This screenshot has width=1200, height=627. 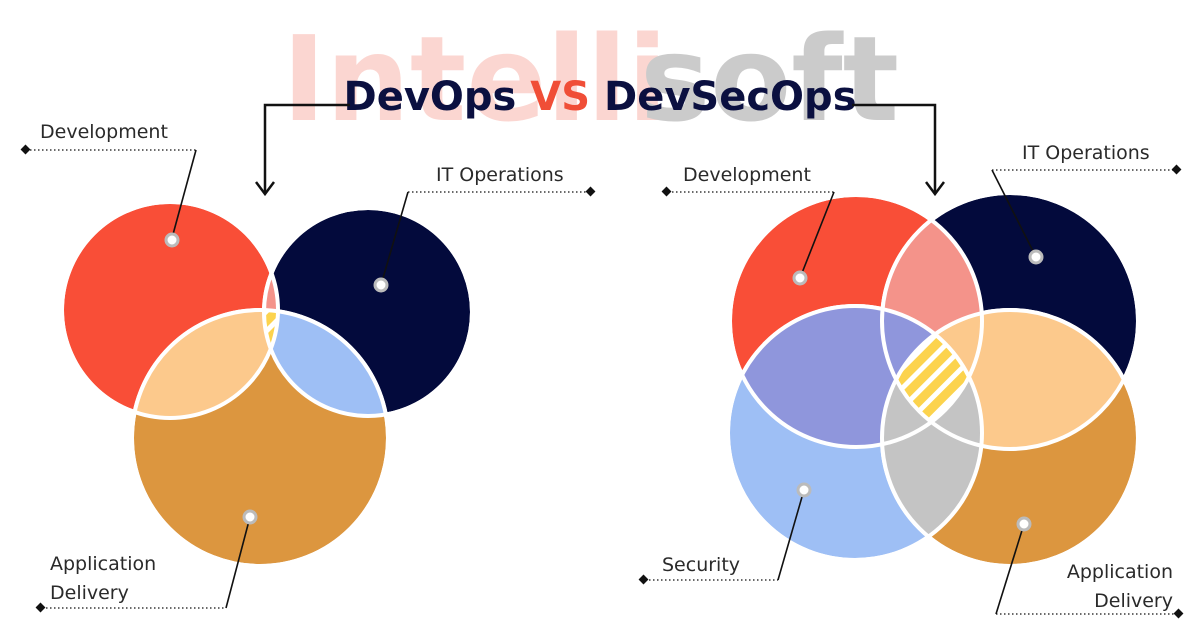 I want to click on watermark-part: soft, so click(x=769, y=79).